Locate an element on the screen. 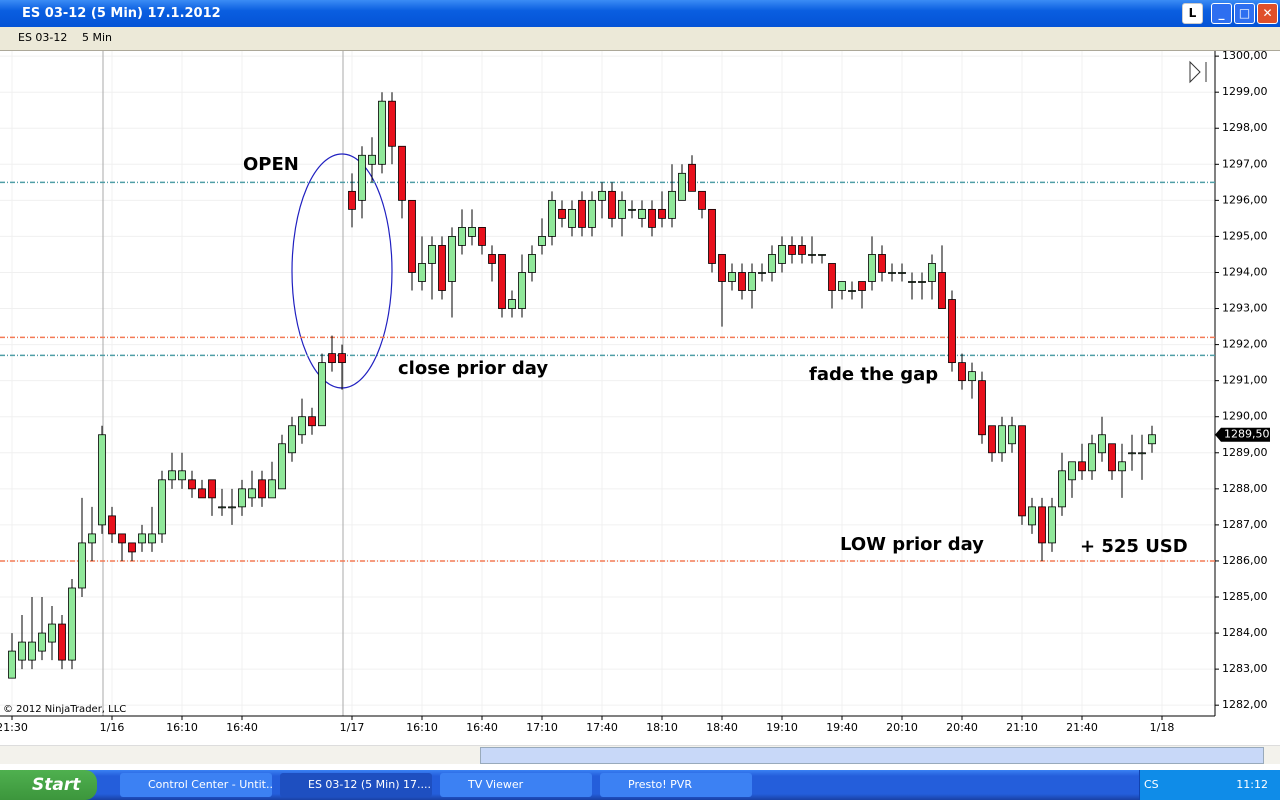 This screenshot has height=800, width=1280. system-tray: CS 11:12 is located at coordinates (1209, 785).